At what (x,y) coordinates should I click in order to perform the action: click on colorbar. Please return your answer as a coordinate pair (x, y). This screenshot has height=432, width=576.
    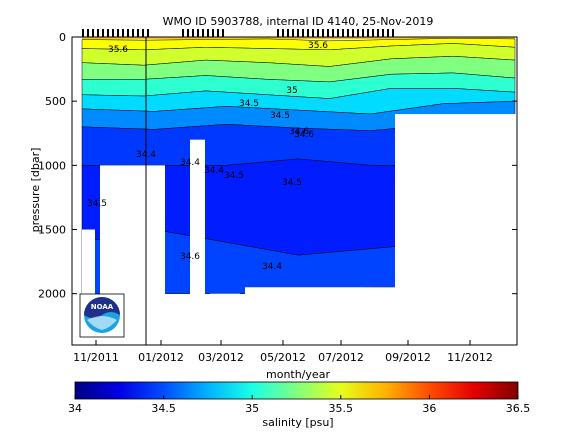
    Looking at the image, I should click on (296, 390).